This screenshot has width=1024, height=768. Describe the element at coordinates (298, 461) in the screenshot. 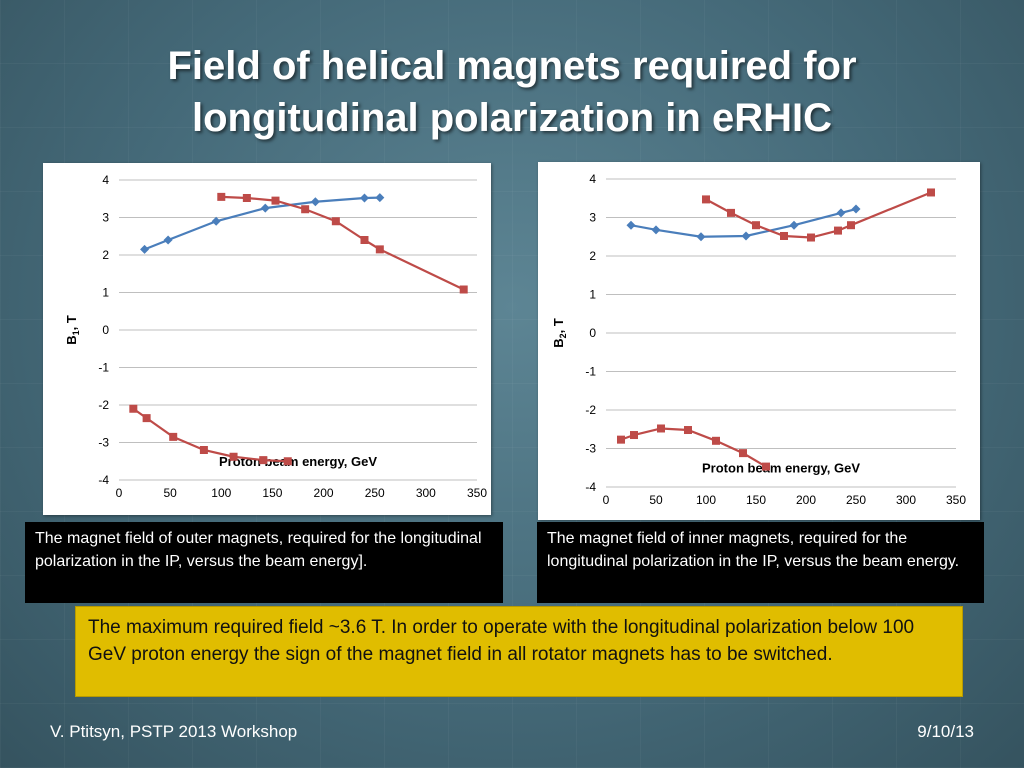

I see `outer-chart-x-axis-label: Proton beam energy, GeV` at that location.